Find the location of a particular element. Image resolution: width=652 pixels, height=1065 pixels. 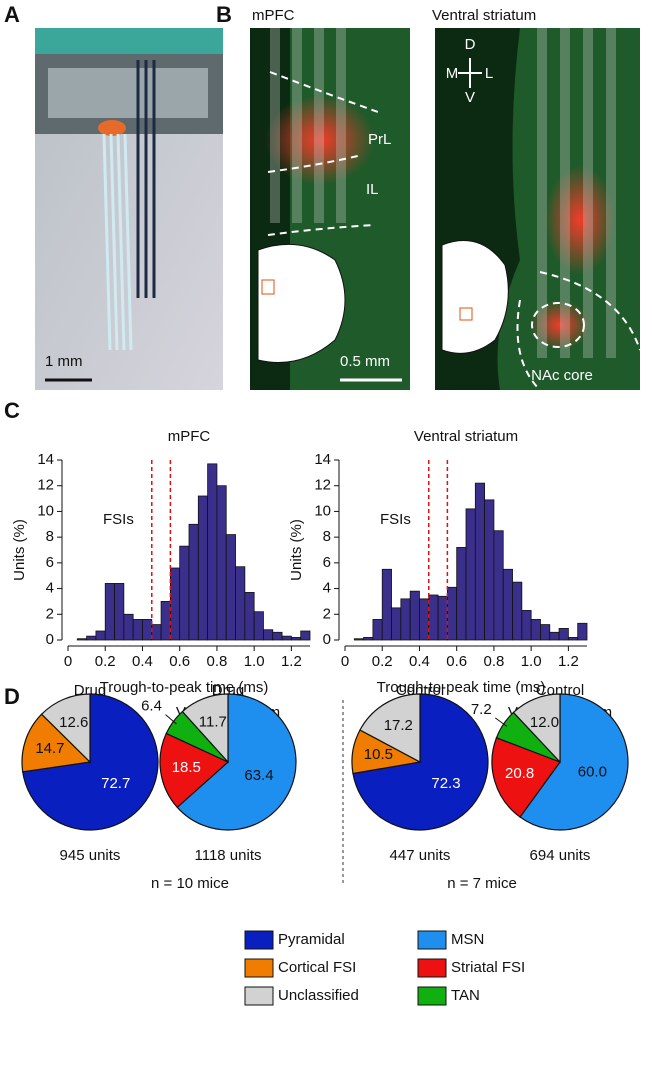

legend-label: Pyramidal is located at coordinates (311, 939).